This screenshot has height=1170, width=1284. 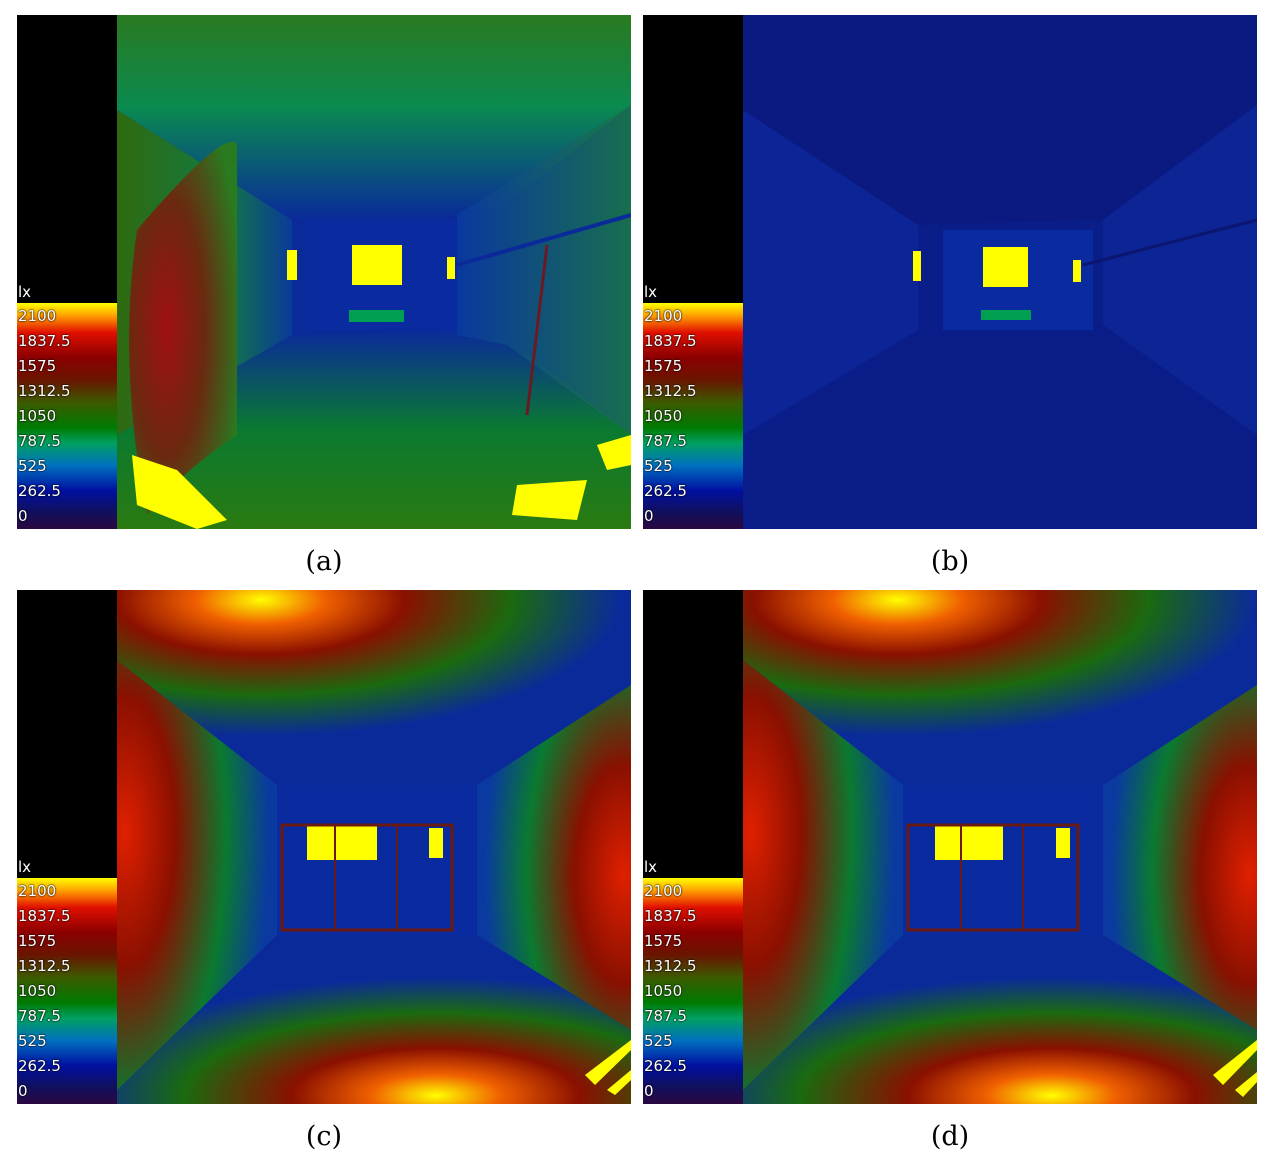 I want to click on caption-b: (b), so click(x=950, y=561).